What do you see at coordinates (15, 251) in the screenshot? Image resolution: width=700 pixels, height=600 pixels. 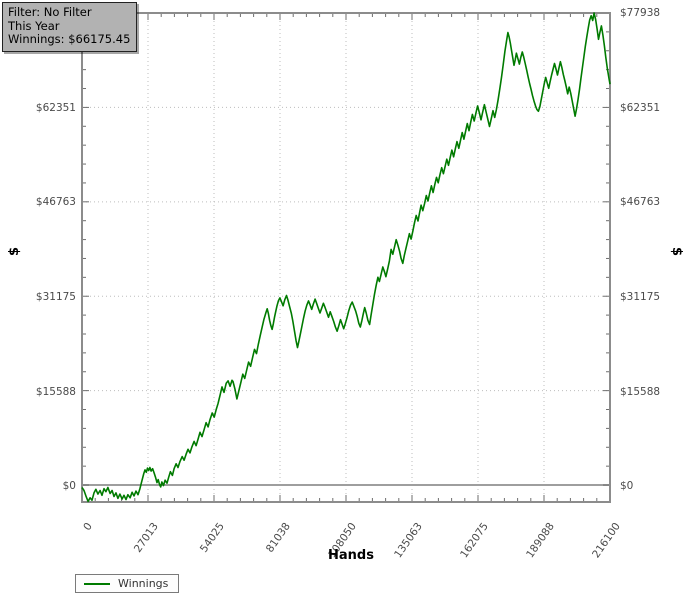 I see `y-axis-title-left: $` at bounding box center [15, 251].